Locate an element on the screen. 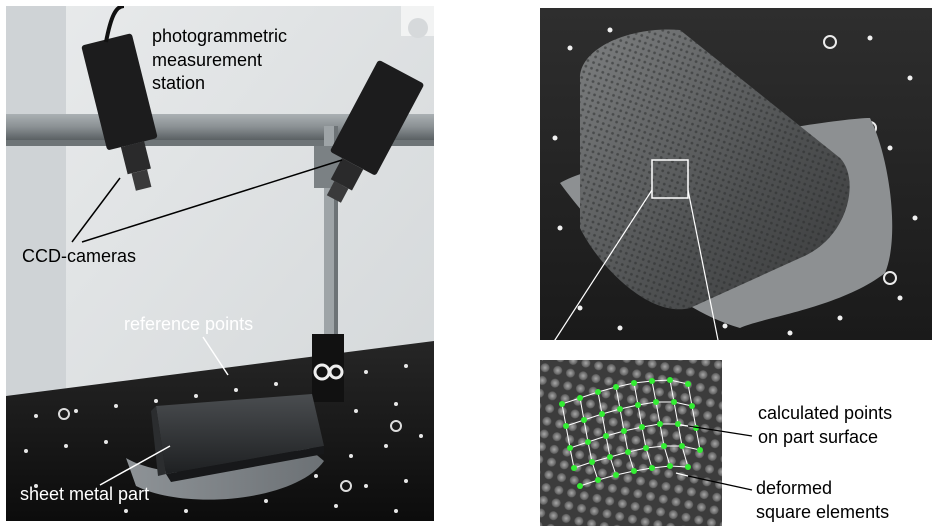 The width and height of the screenshot is (939, 526). zoom-connector-lines is located at coordinates (632, 275).